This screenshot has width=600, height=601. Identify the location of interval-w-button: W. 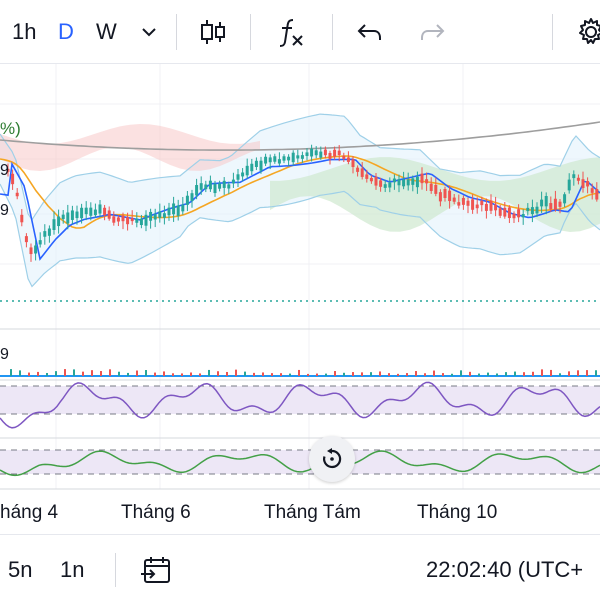
(106, 31).